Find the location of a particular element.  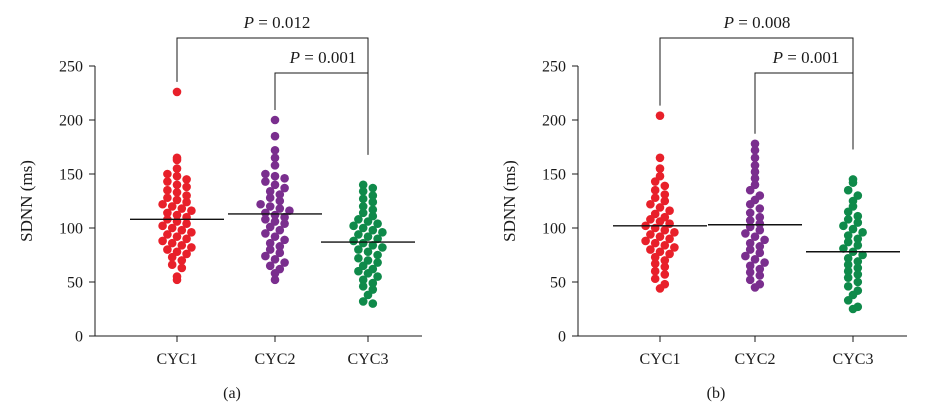

x-tick-label: CYC1 is located at coordinates (177, 359).